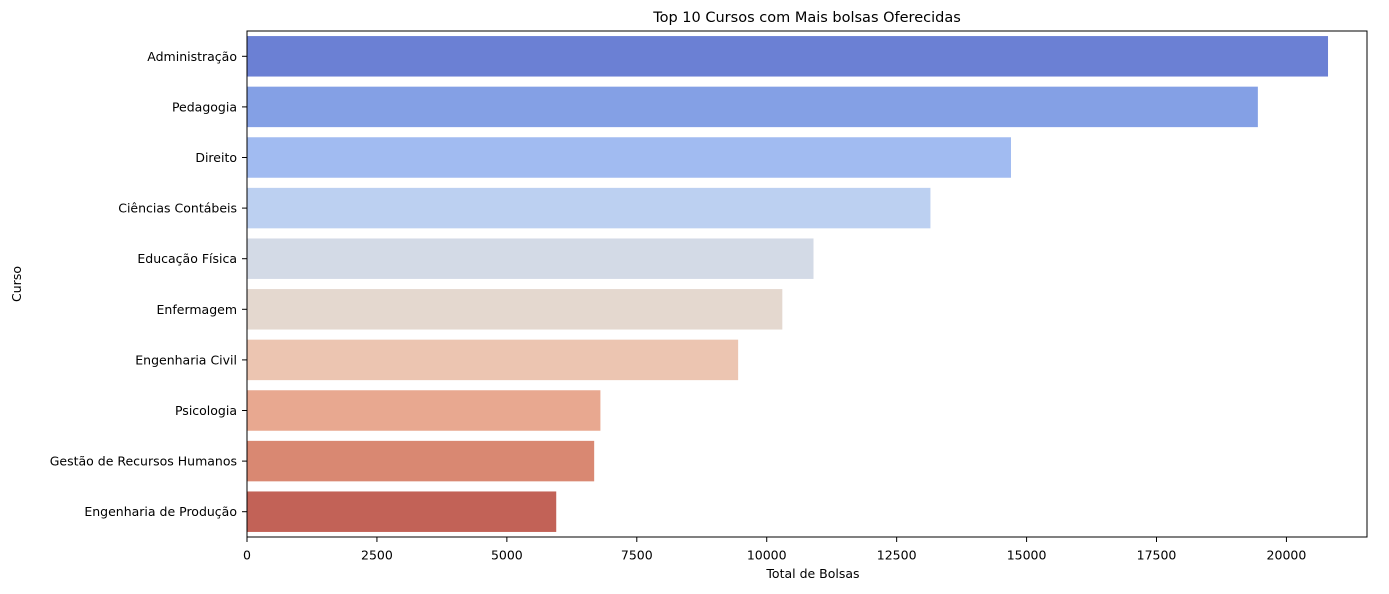 The height and width of the screenshot is (594, 1389). What do you see at coordinates (192, 56) in the screenshot?
I see `y-tick-label: Administração` at bounding box center [192, 56].